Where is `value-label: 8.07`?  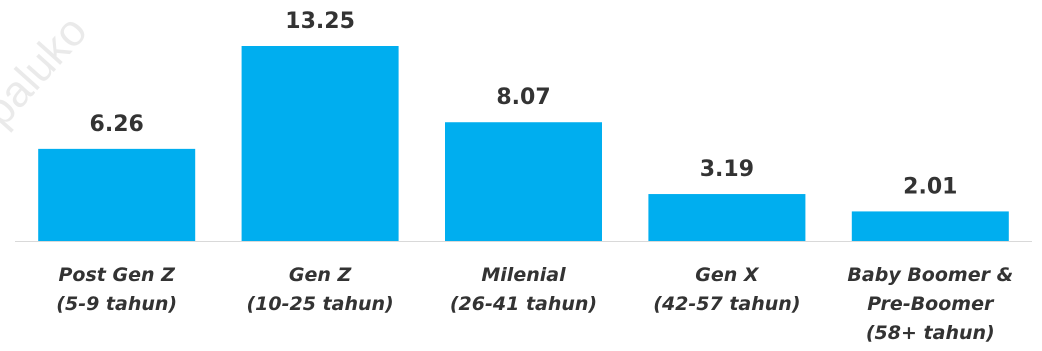 value-label: 8.07 is located at coordinates (523, 97).